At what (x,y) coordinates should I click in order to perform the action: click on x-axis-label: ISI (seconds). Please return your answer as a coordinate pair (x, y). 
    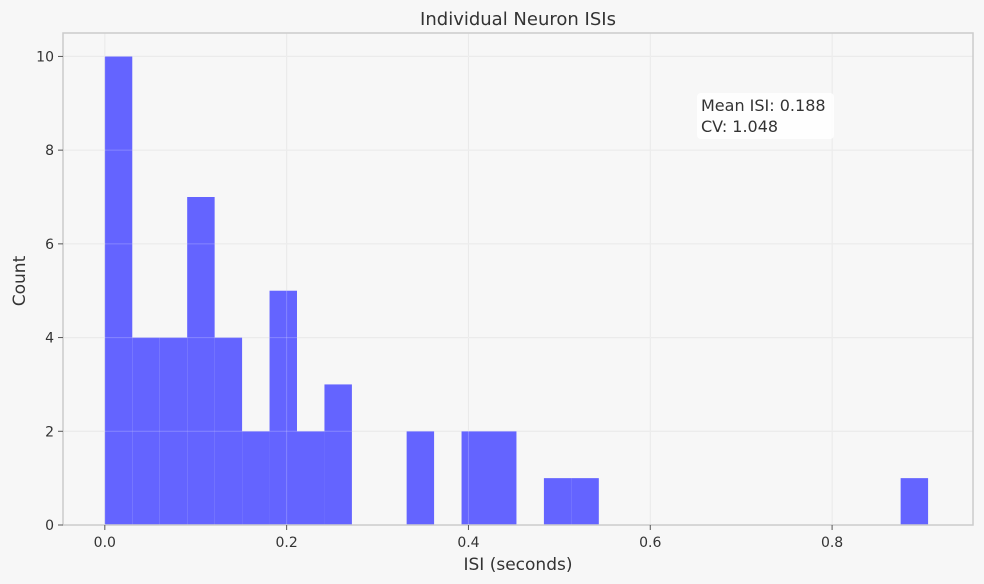
    Looking at the image, I should click on (518, 565).